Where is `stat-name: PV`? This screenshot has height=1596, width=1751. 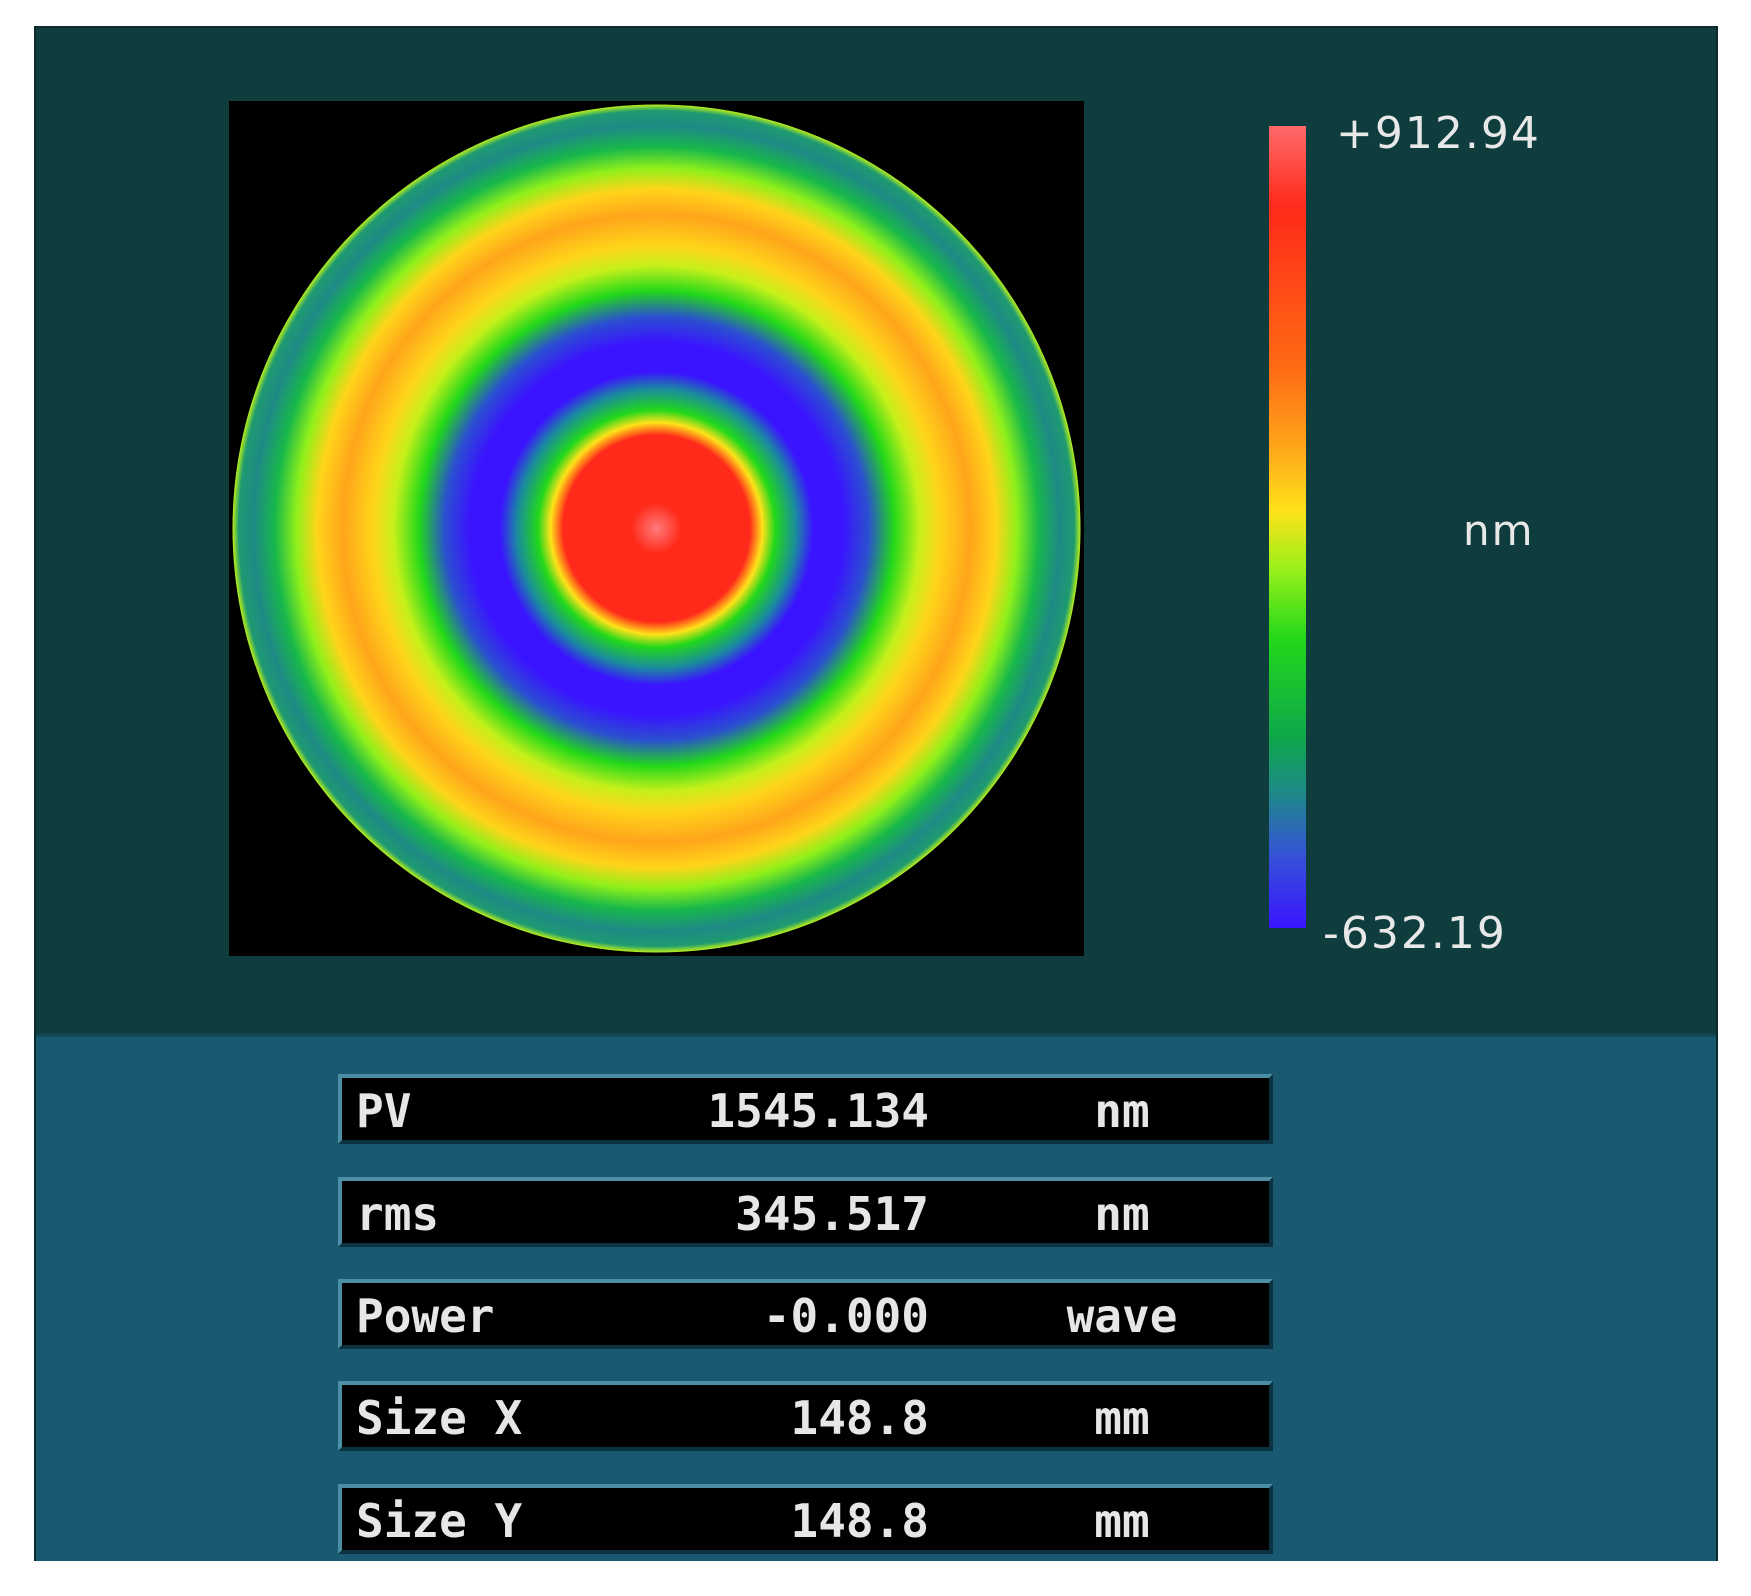 stat-name: PV is located at coordinates (384, 1111).